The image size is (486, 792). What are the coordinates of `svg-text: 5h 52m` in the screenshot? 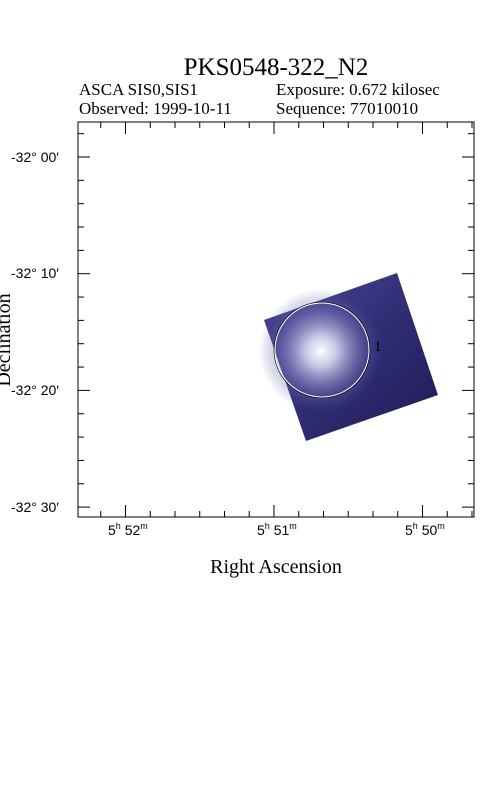 It's located at (128, 529).